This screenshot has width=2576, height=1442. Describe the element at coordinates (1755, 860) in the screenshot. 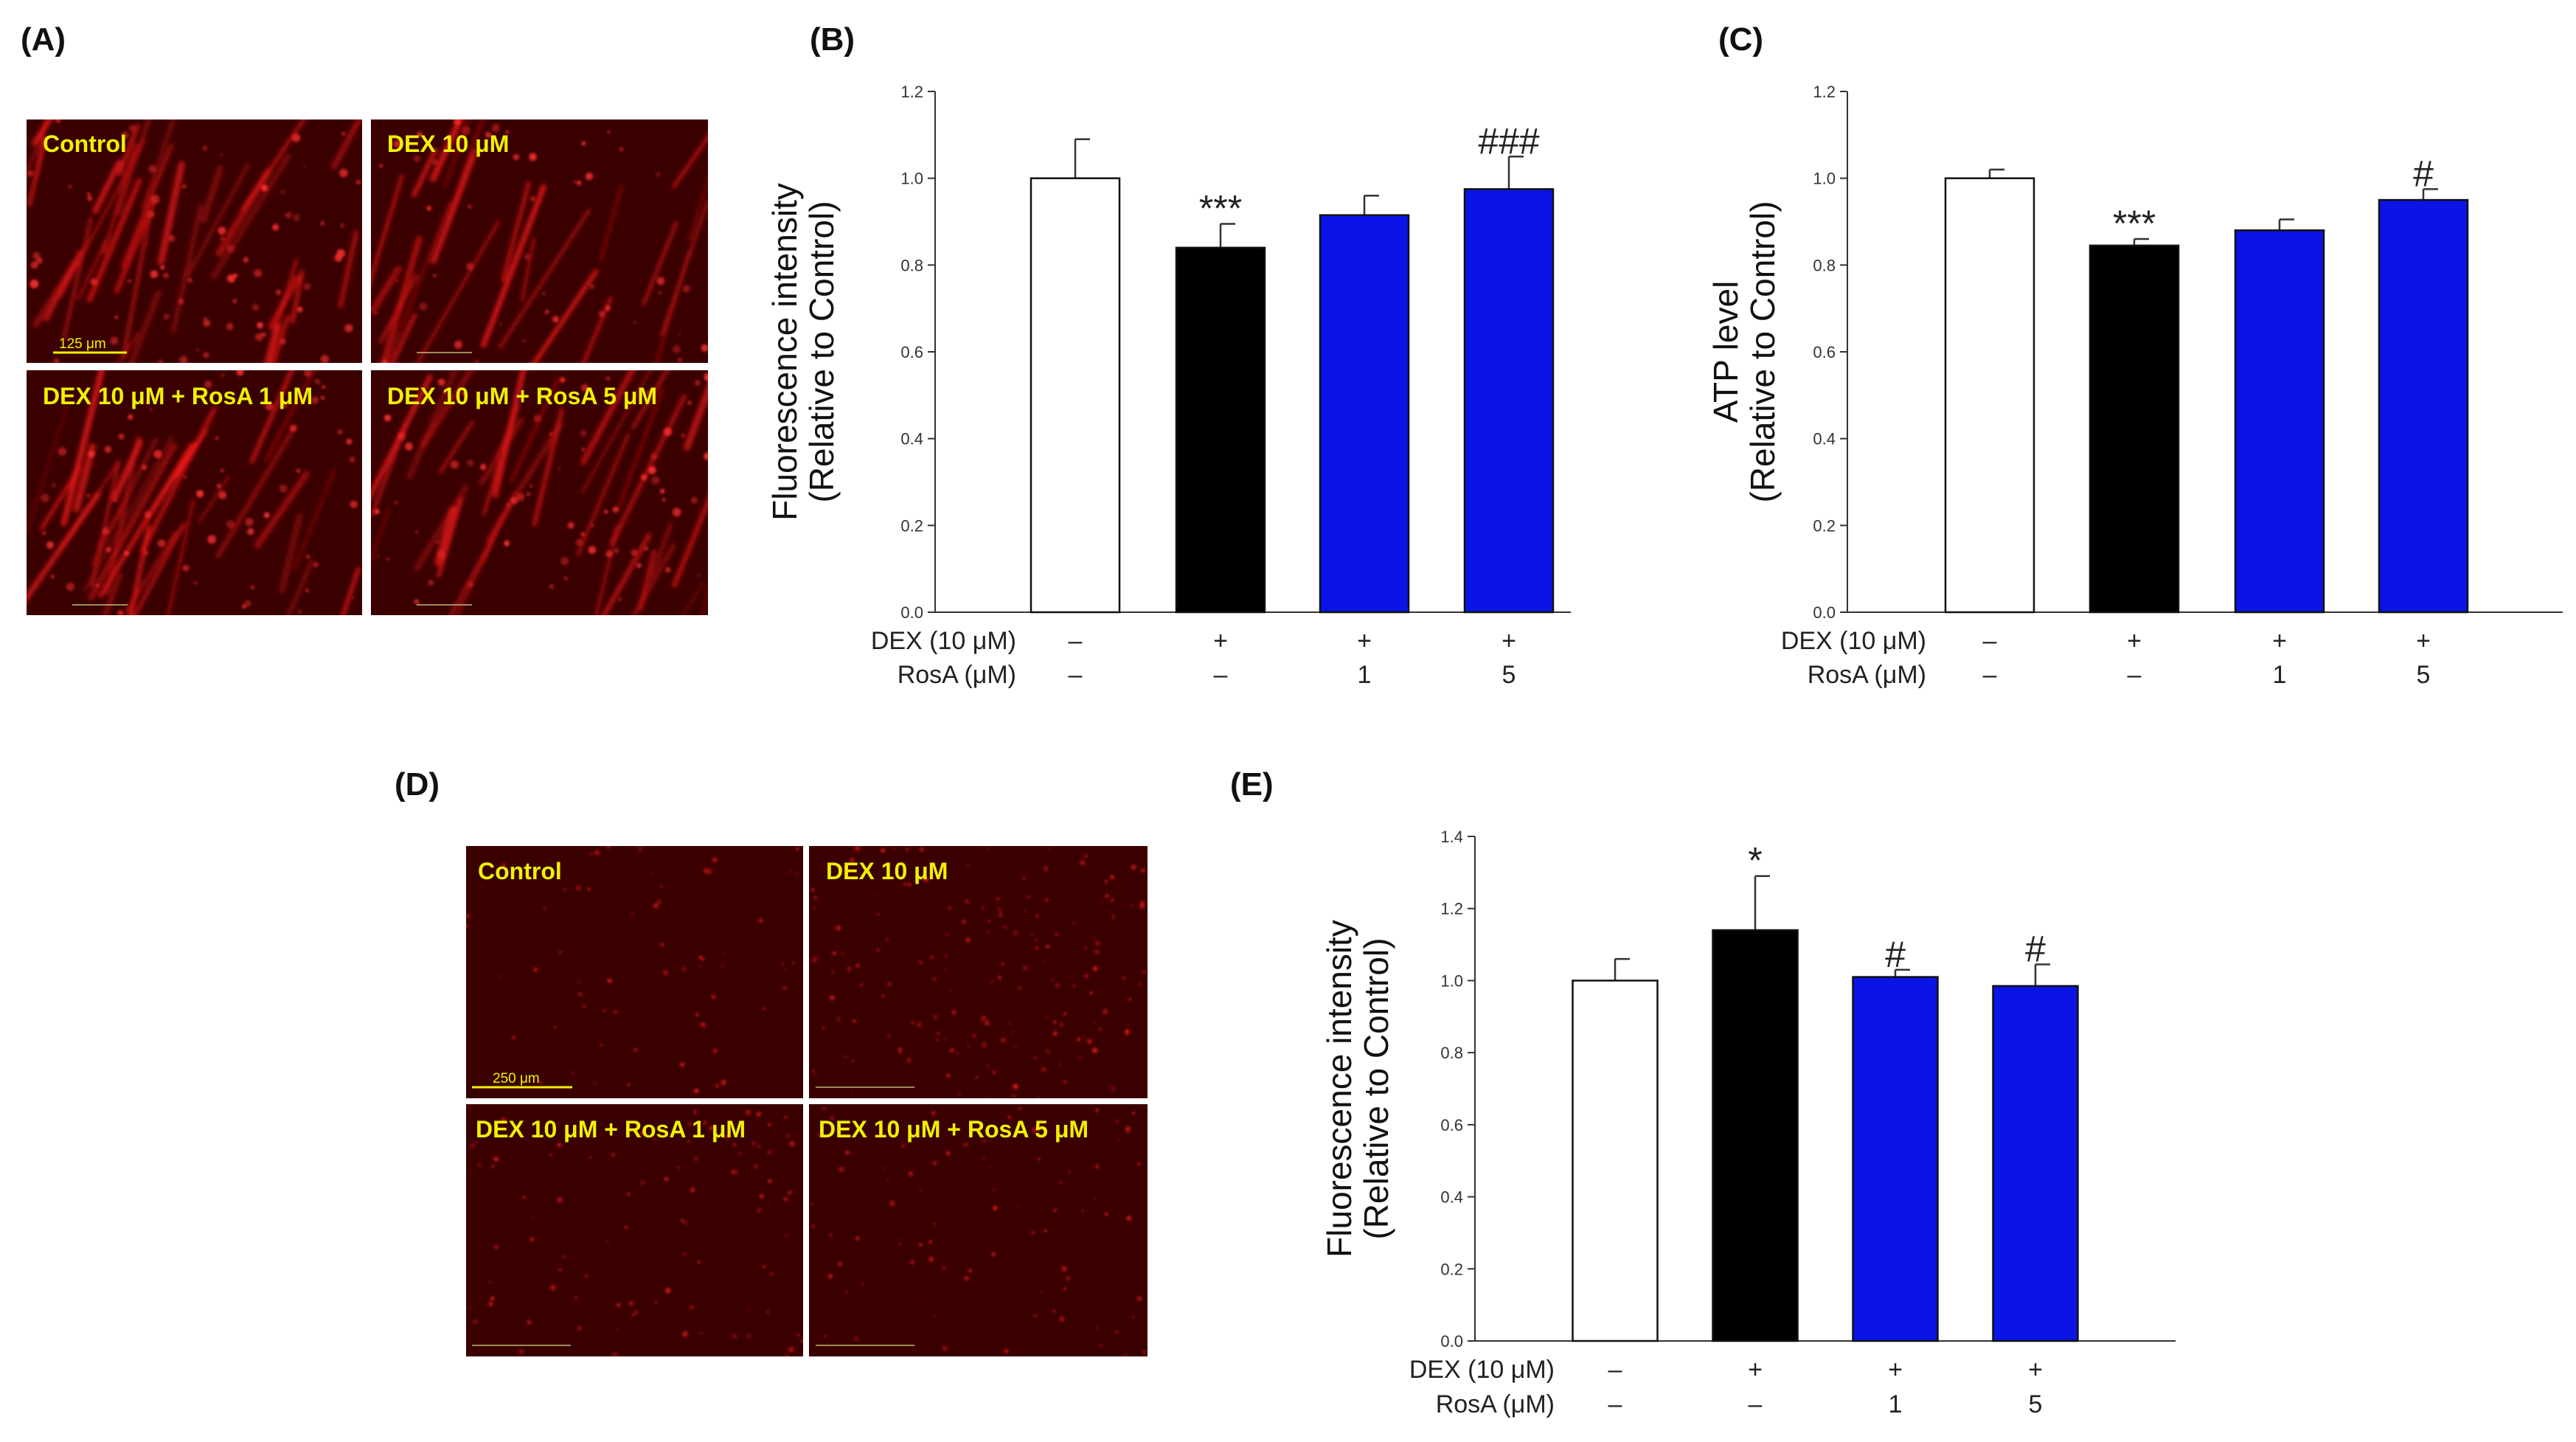

I see `significance-marker: *` at that location.